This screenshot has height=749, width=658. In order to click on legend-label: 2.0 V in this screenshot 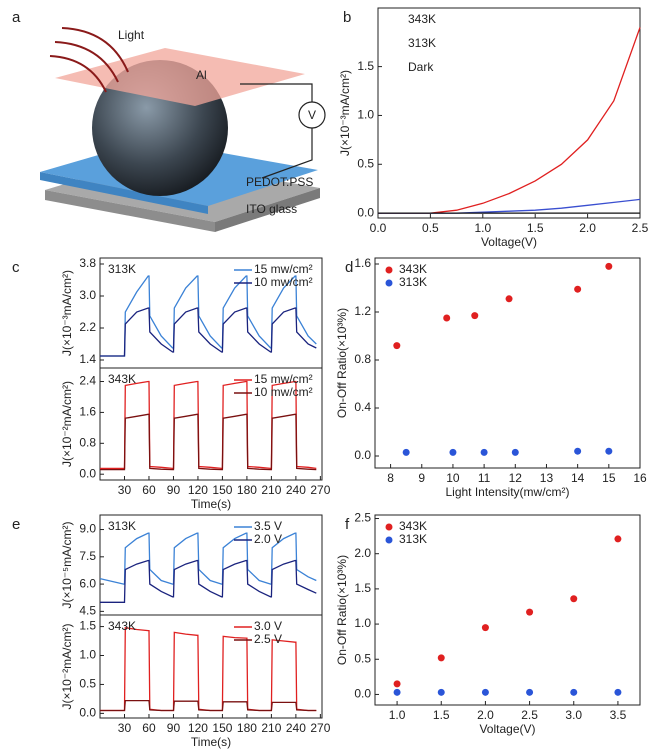, I will do `click(268, 539)`.